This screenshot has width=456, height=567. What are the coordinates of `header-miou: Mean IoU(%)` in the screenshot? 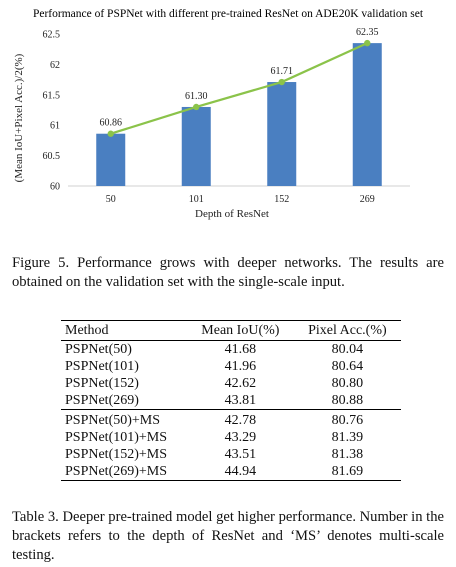 It's located at (240, 330).